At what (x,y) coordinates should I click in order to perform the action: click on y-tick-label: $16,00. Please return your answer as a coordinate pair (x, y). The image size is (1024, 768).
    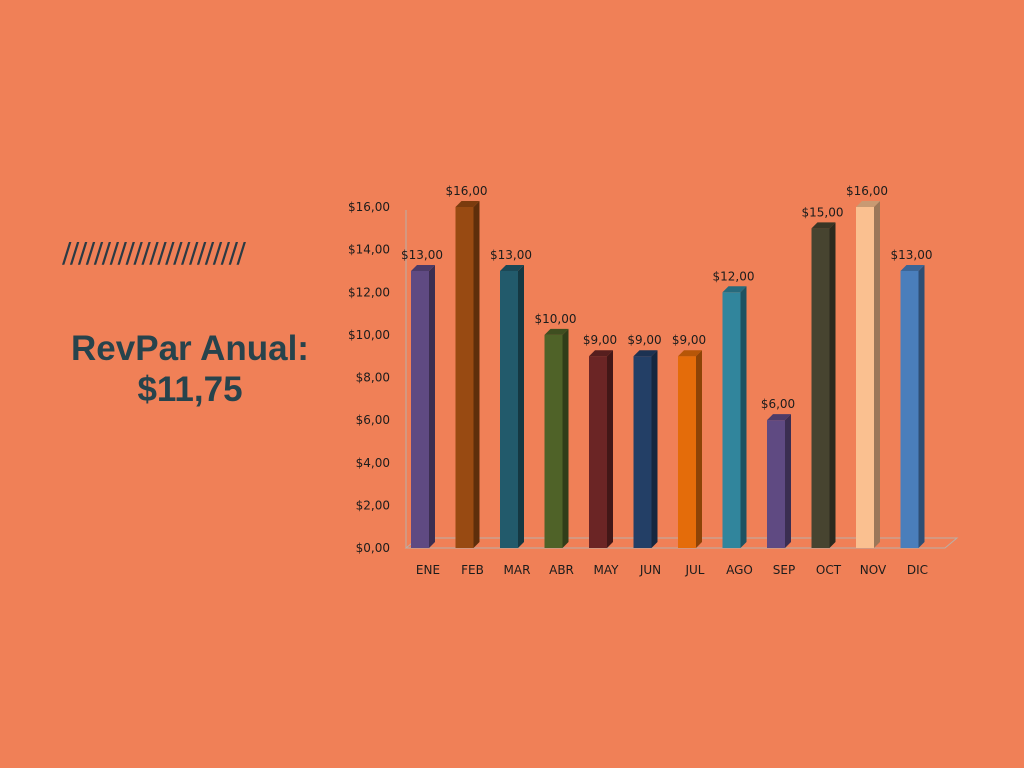
    Looking at the image, I should click on (369, 207).